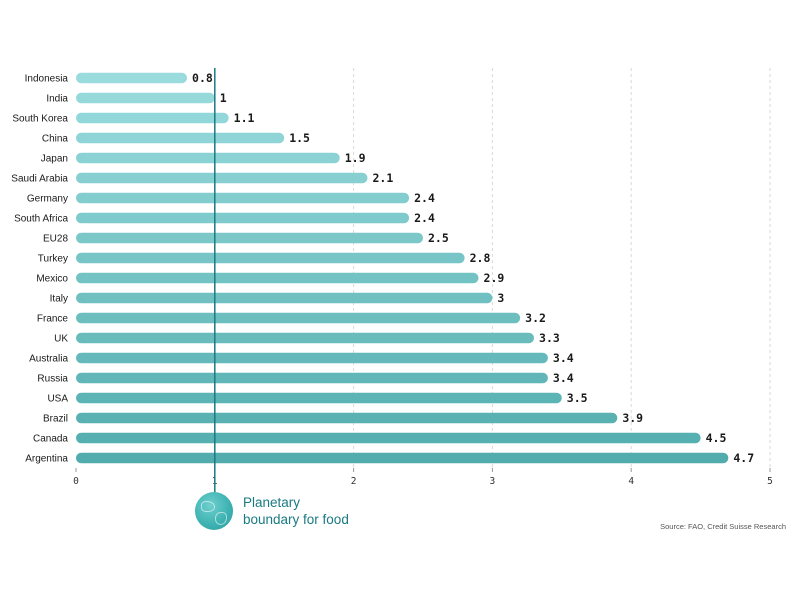 The height and width of the screenshot is (600, 800). Describe the element at coordinates (382, 178) in the screenshot. I see `value-label: 2.1` at that location.